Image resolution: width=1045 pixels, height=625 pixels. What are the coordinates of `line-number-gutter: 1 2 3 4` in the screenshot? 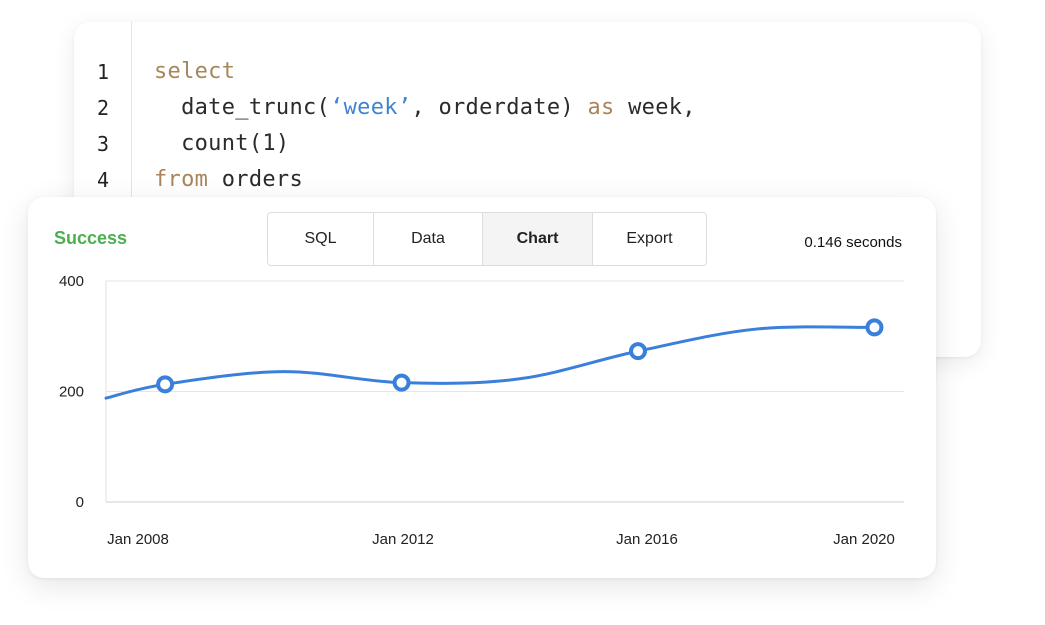 It's located at (103, 112).